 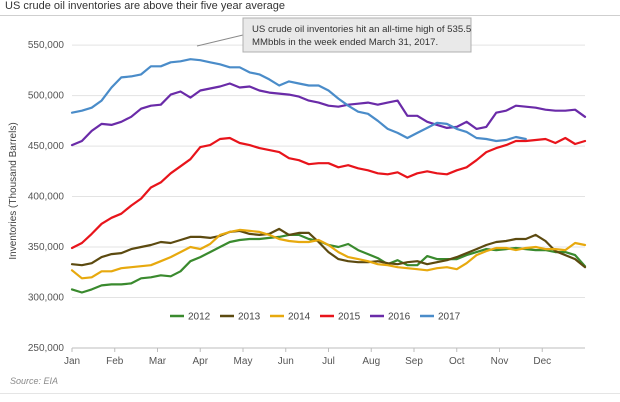 I want to click on x-tick-label: Nov, so click(x=500, y=361).